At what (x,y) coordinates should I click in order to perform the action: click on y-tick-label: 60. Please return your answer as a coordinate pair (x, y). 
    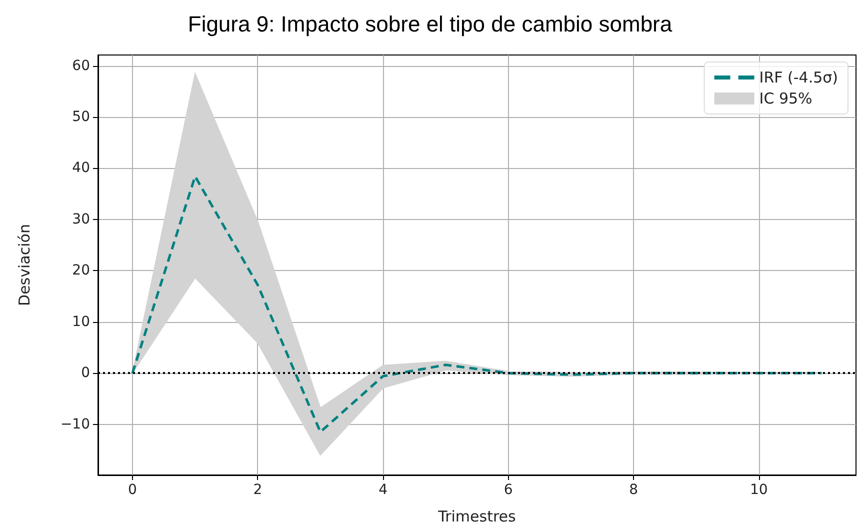
    Looking at the image, I should click on (81, 66).